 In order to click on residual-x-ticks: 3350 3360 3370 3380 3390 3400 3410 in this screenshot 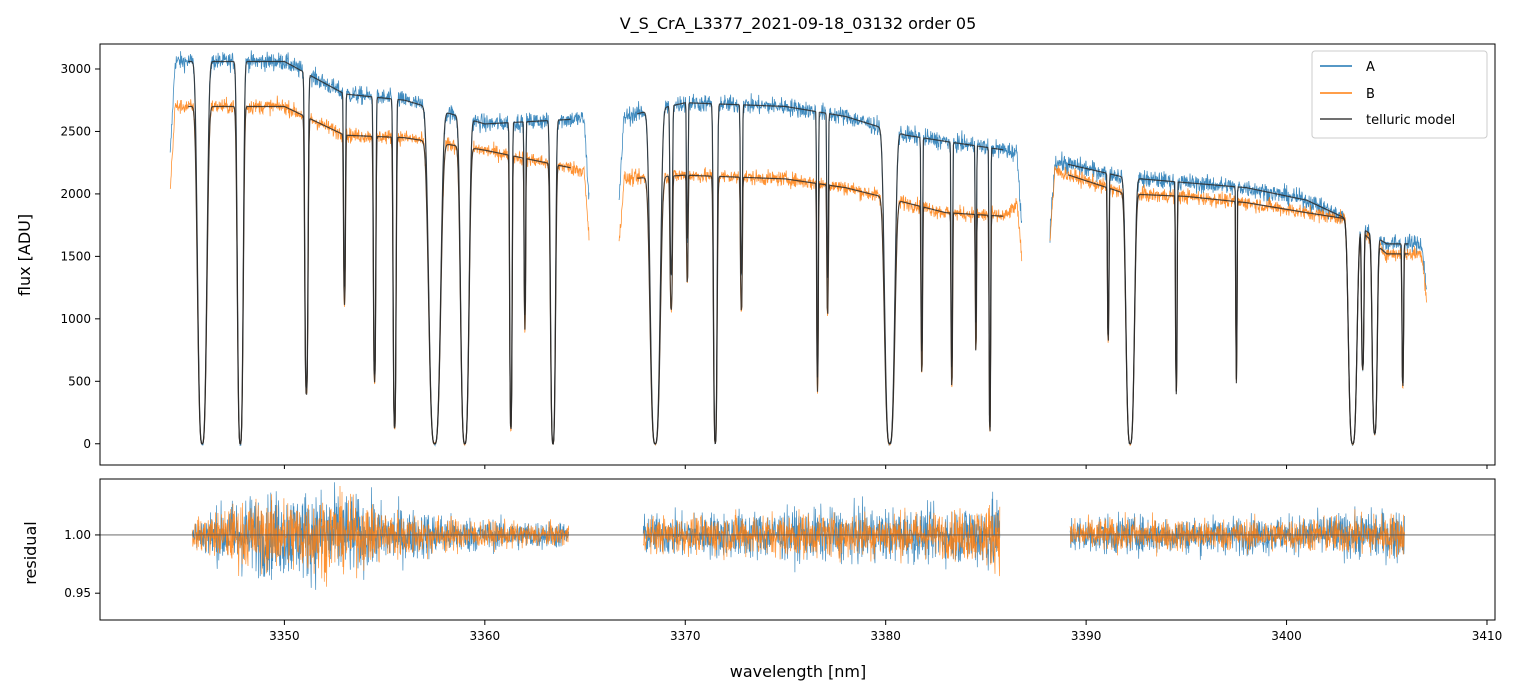, I will do `click(885, 631)`.